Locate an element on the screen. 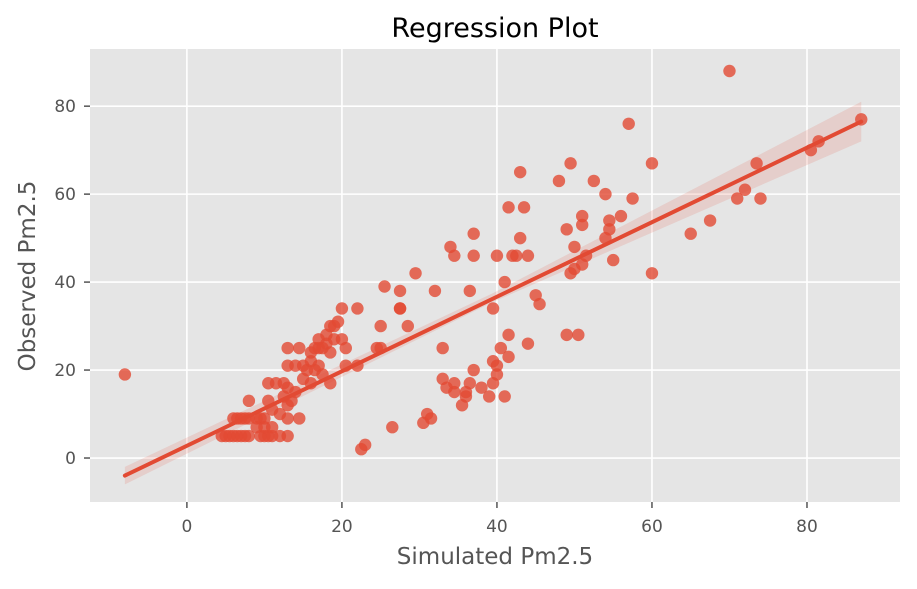  x-tick-label: 0 is located at coordinates (186, 527).